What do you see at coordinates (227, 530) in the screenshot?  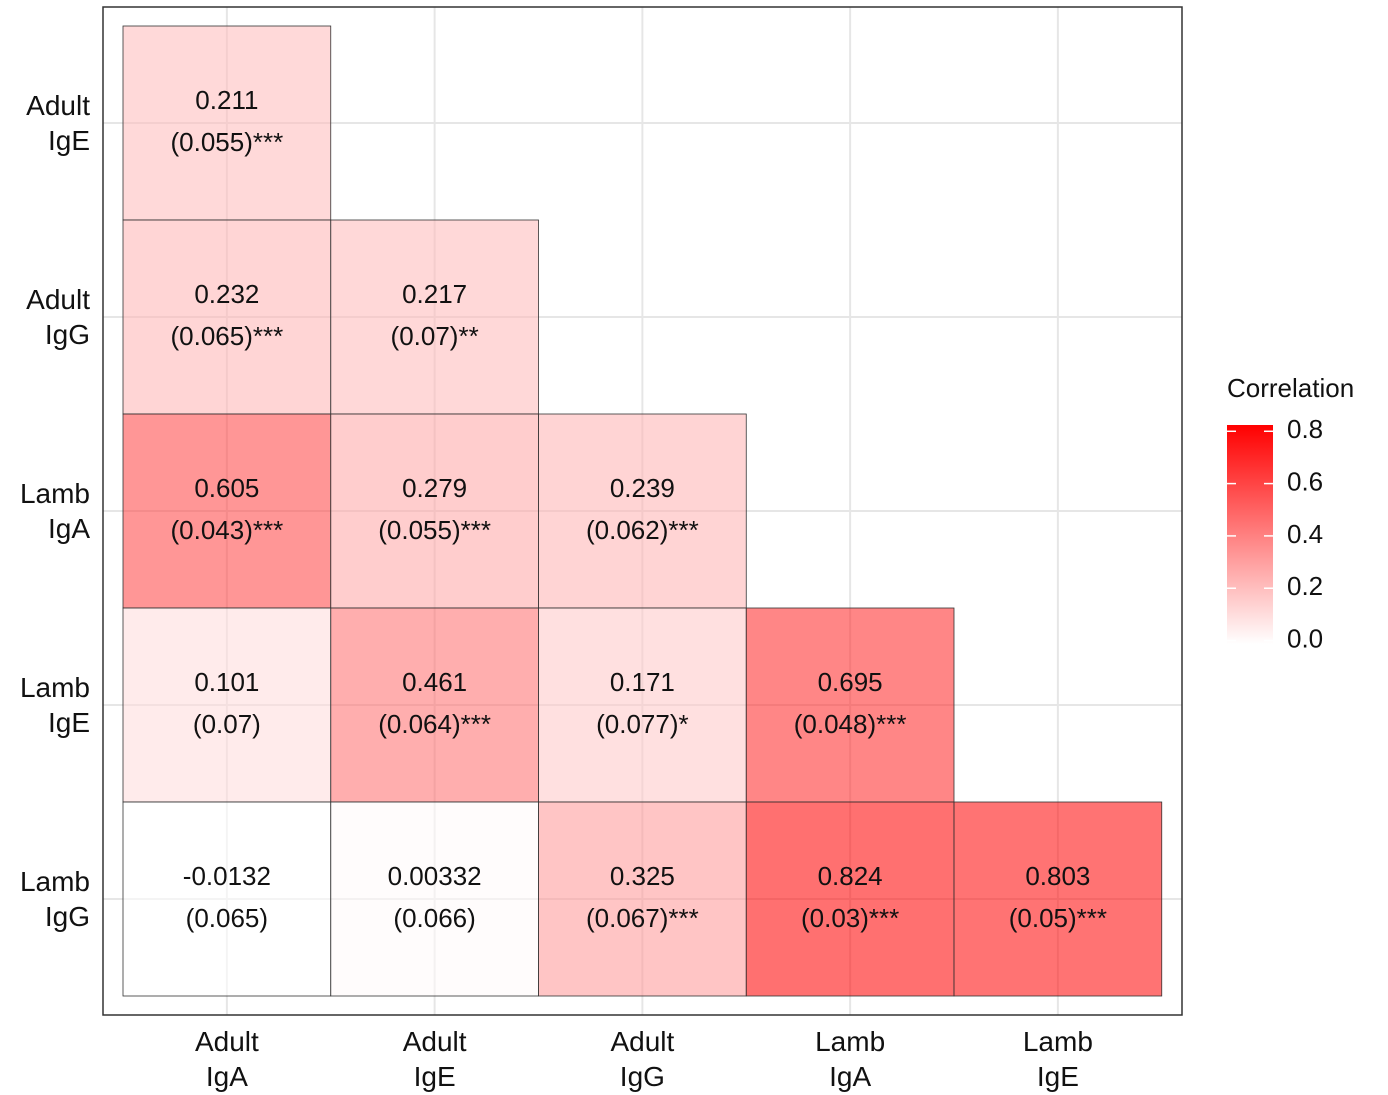 I see `cell-annotation: (0.043)***` at bounding box center [227, 530].